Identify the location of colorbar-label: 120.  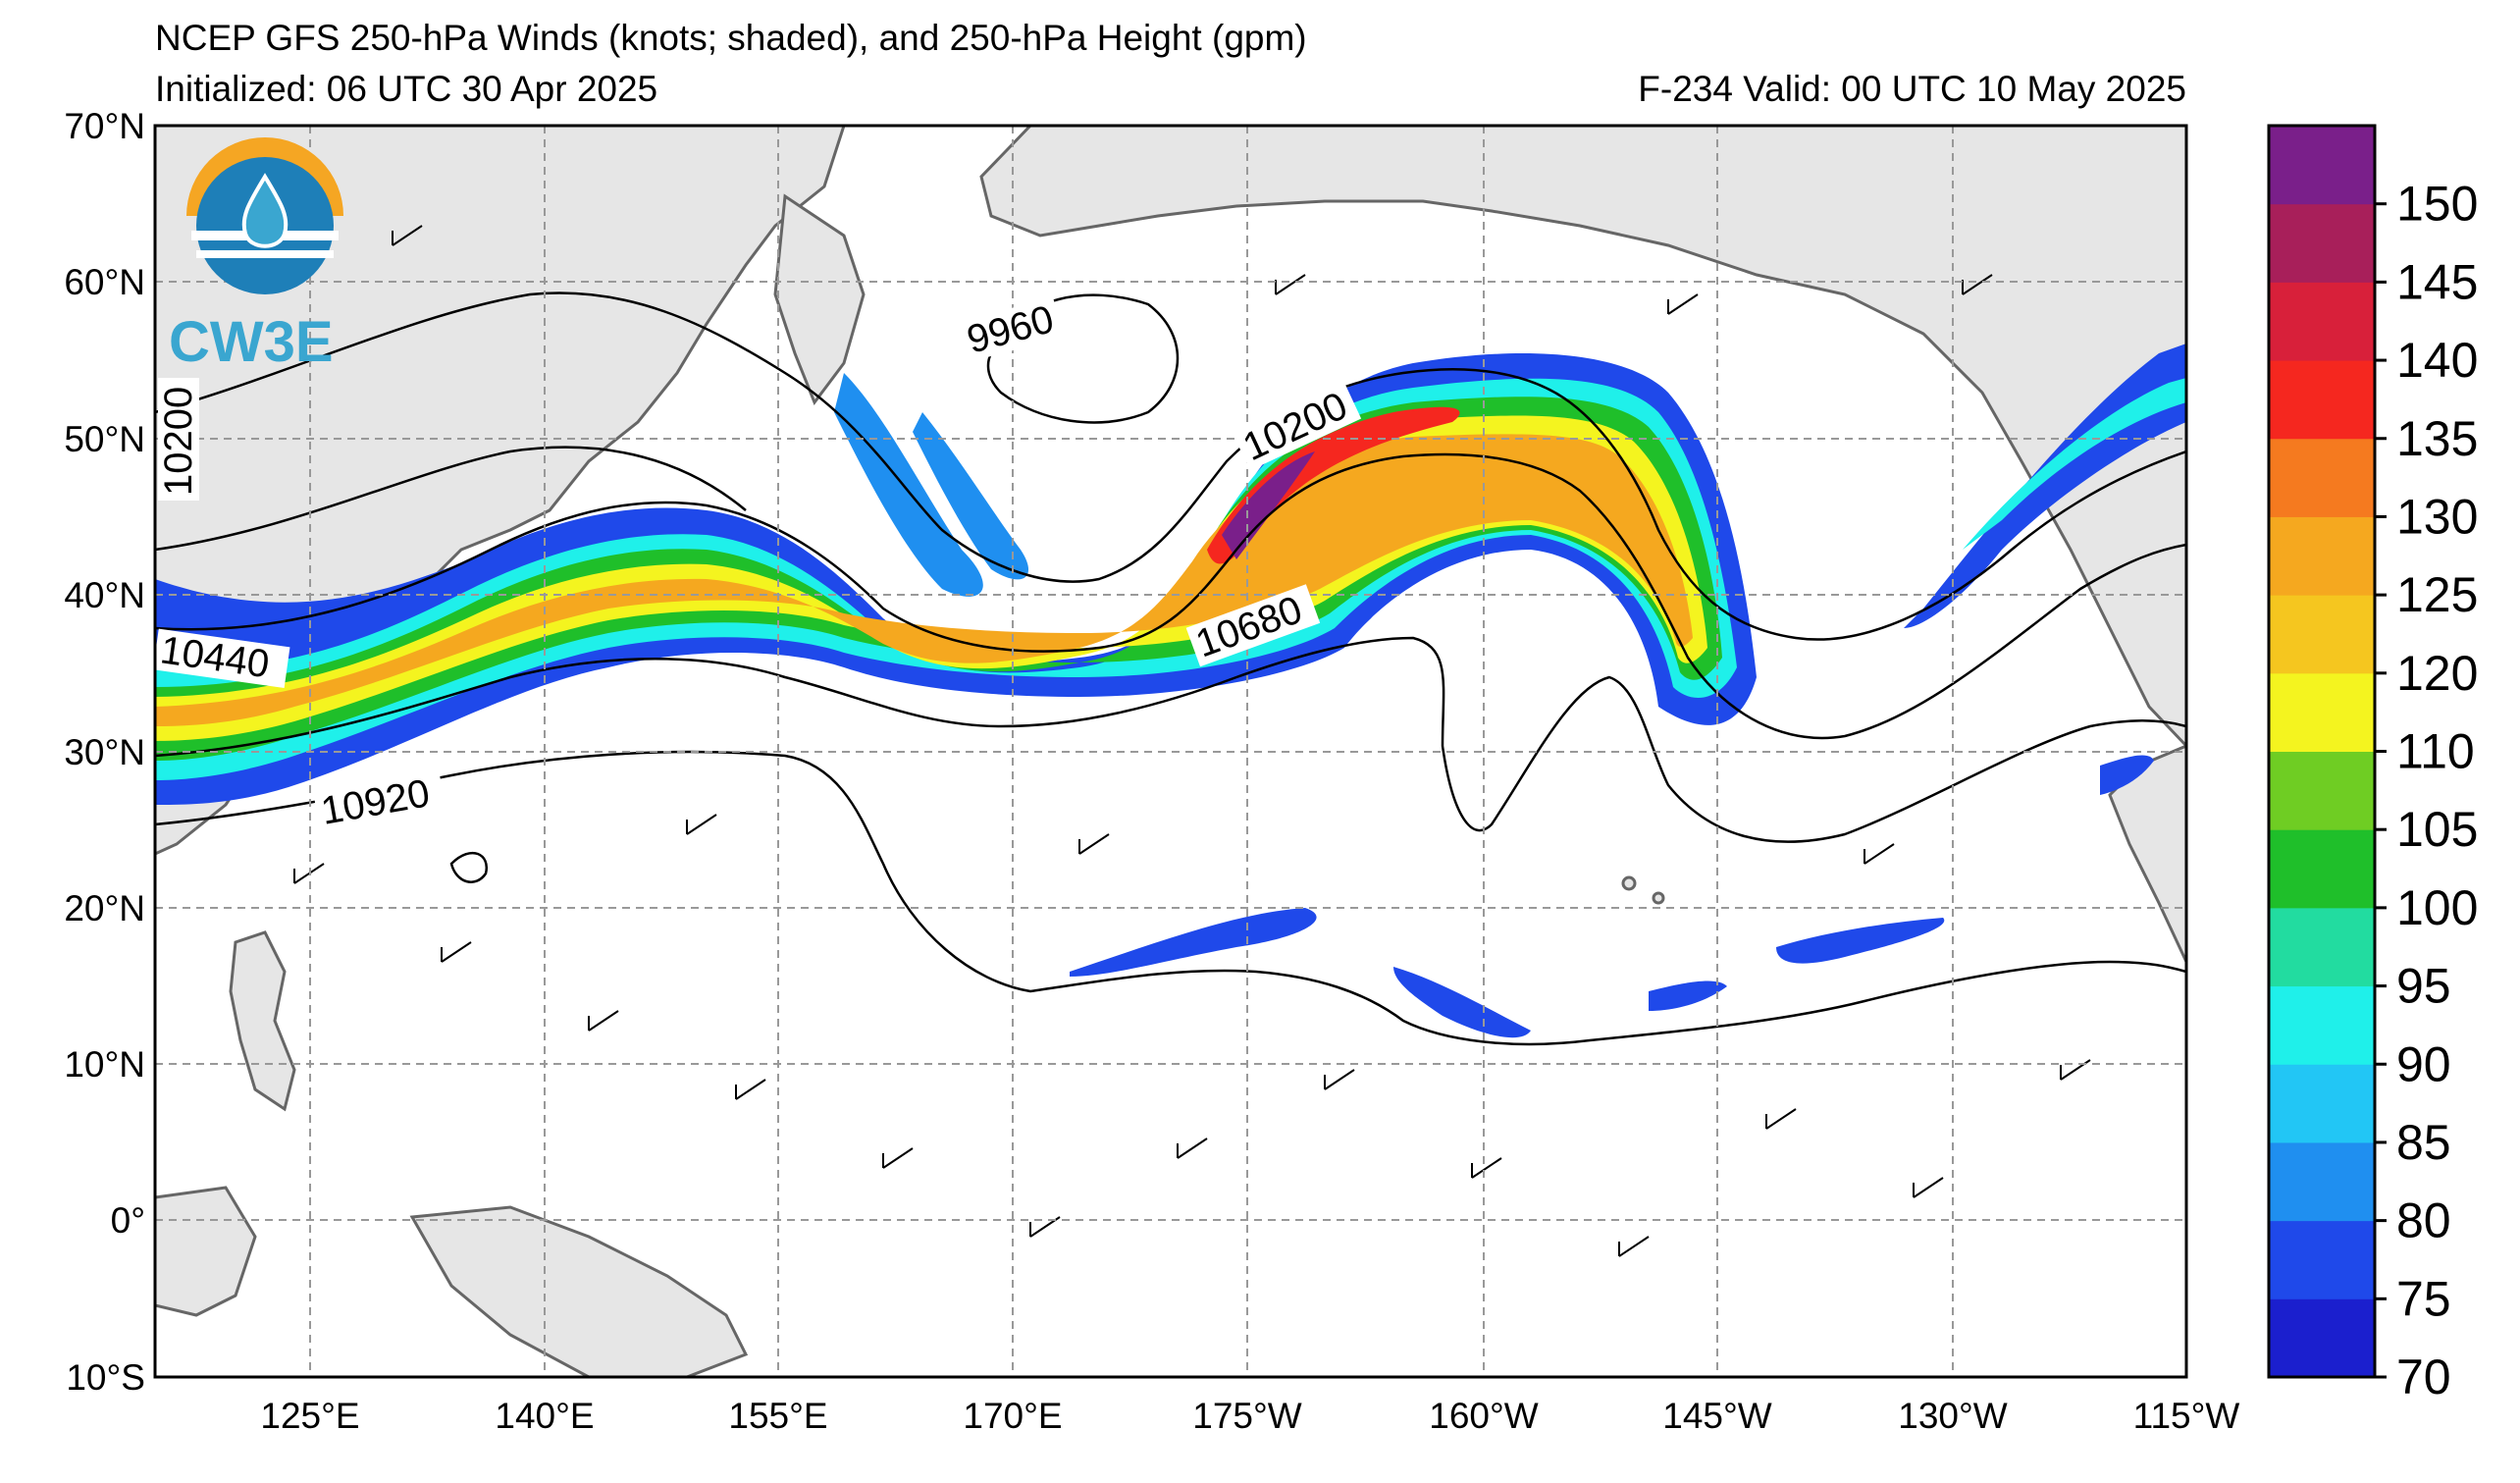
(2437, 673).